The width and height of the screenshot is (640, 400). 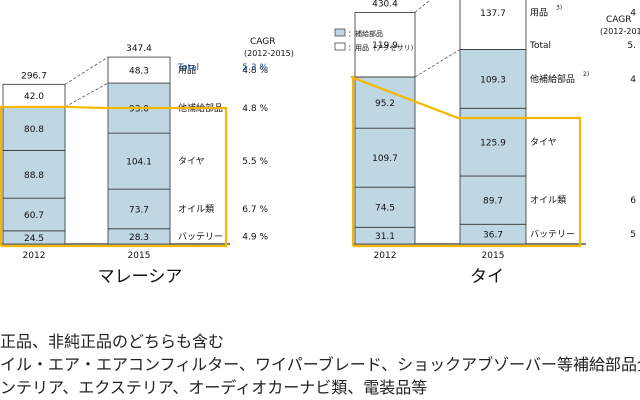 I want to click on thai-value-label-2015-4: 137.7, so click(x=493, y=14).